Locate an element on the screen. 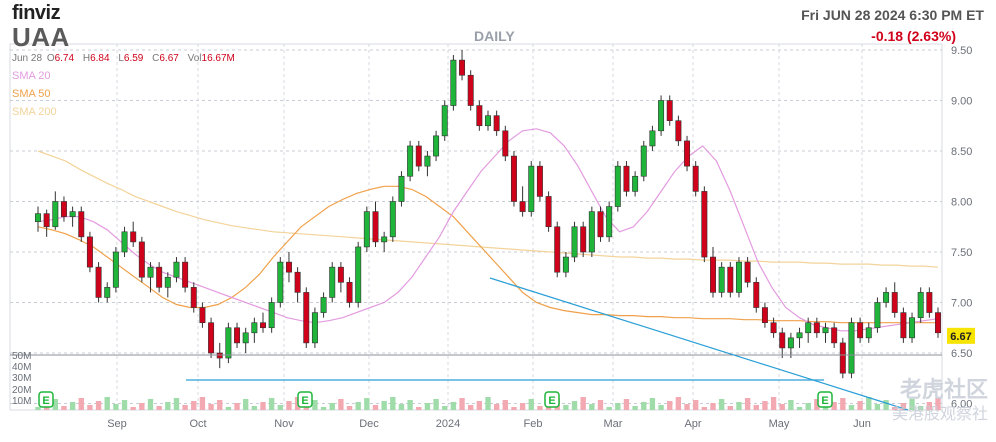  sma50-legend: SMA 50 is located at coordinates (31, 94).